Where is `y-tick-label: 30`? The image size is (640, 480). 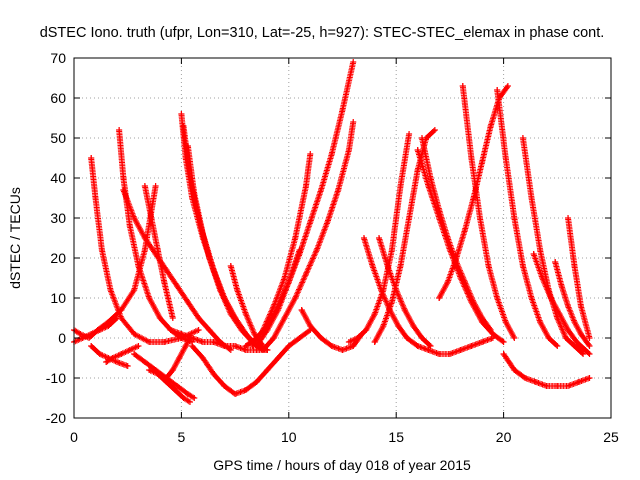
y-tick-label: 30 is located at coordinates (58, 218).